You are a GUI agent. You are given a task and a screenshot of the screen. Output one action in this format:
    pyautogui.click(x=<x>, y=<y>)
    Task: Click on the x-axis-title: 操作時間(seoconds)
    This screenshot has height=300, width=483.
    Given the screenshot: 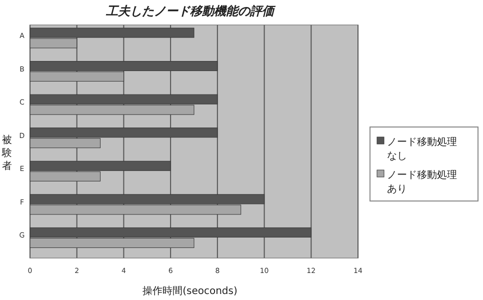 What is the action you would take?
    pyautogui.click(x=190, y=291)
    